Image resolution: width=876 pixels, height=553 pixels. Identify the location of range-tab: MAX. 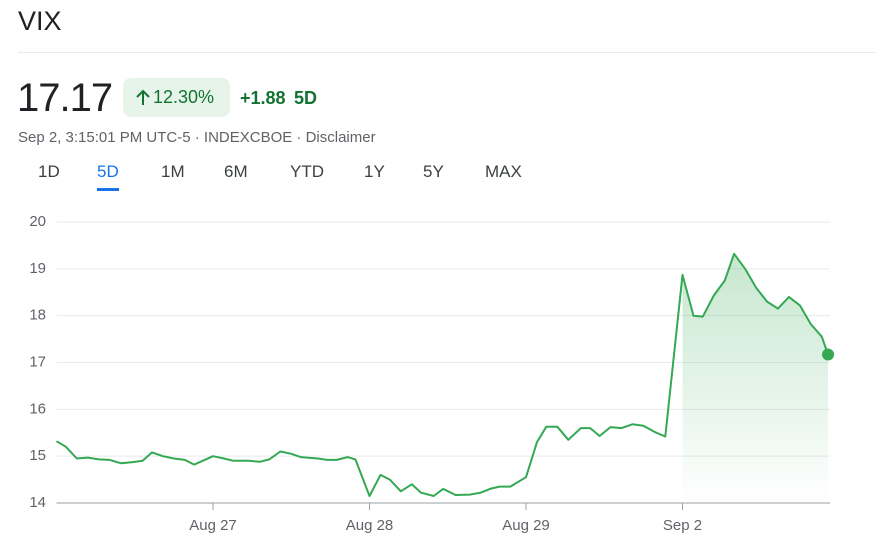
(503, 171).